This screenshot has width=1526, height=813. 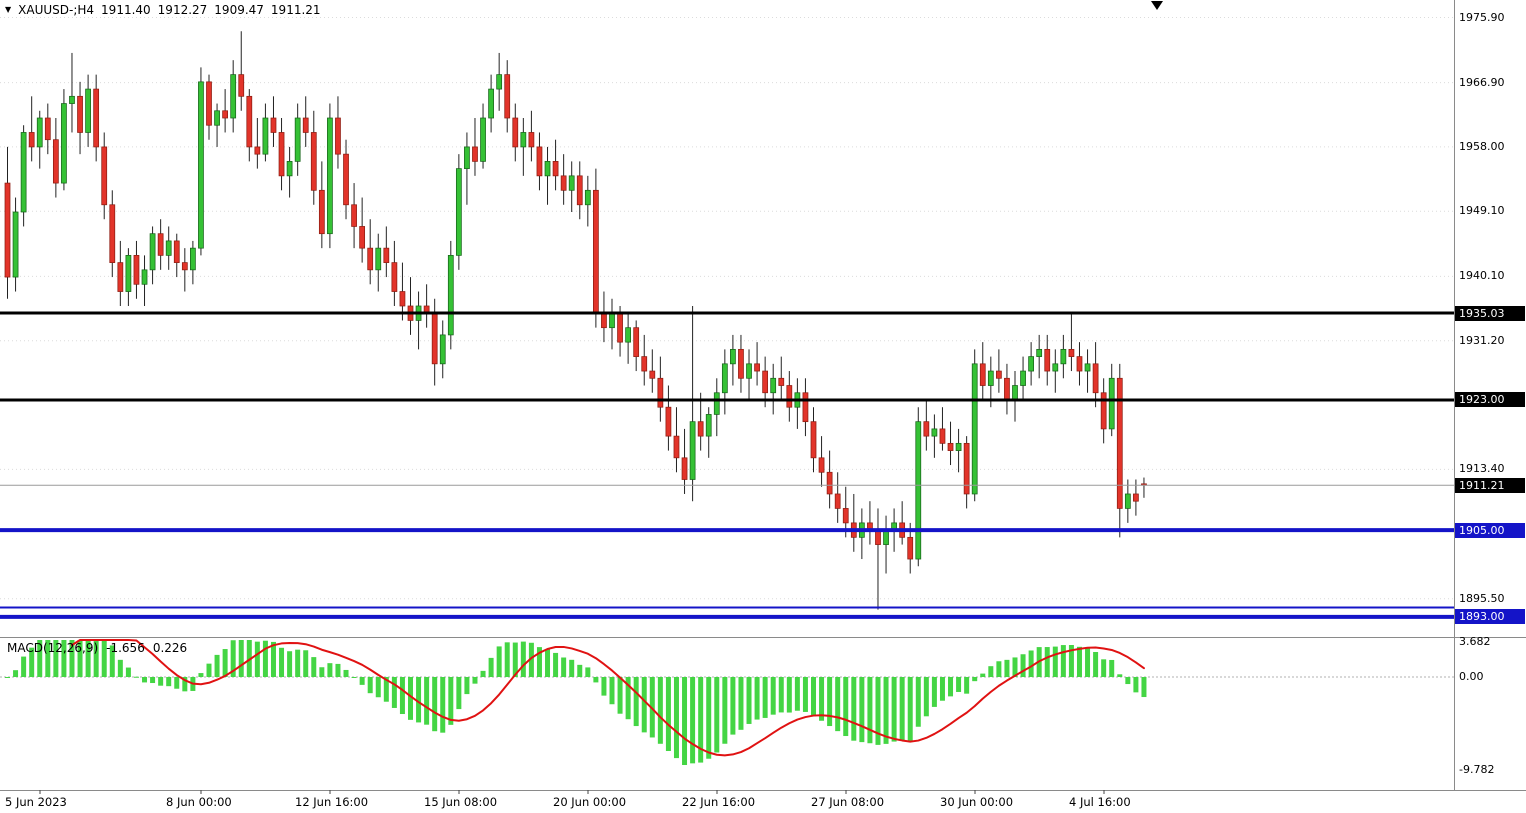 I want to click on symbol-dropdown-icon: ▼, so click(x=8, y=9).